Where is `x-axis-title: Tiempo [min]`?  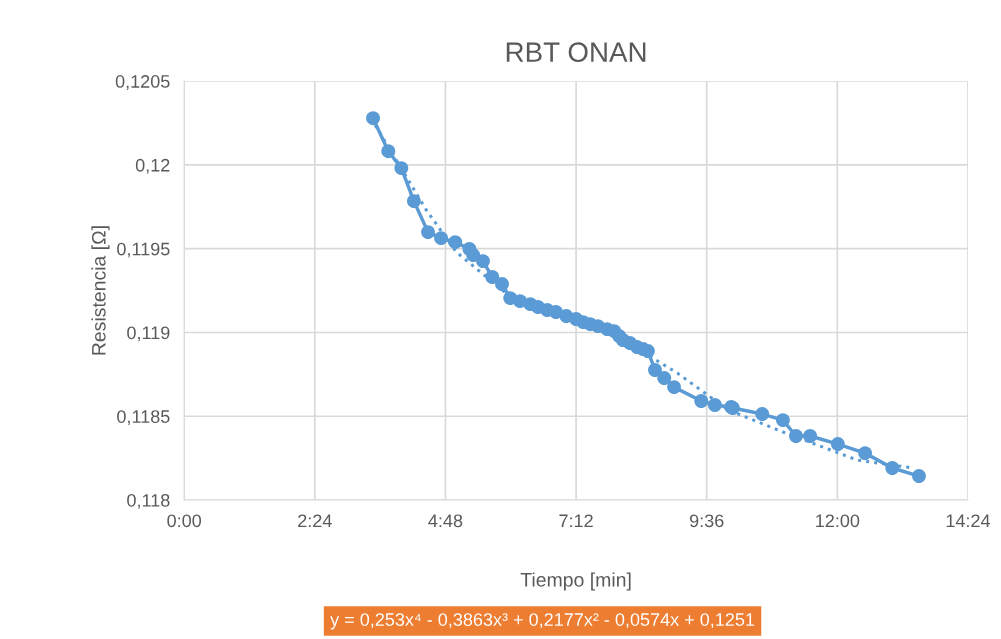 x-axis-title: Tiempo [min] is located at coordinates (575, 581).